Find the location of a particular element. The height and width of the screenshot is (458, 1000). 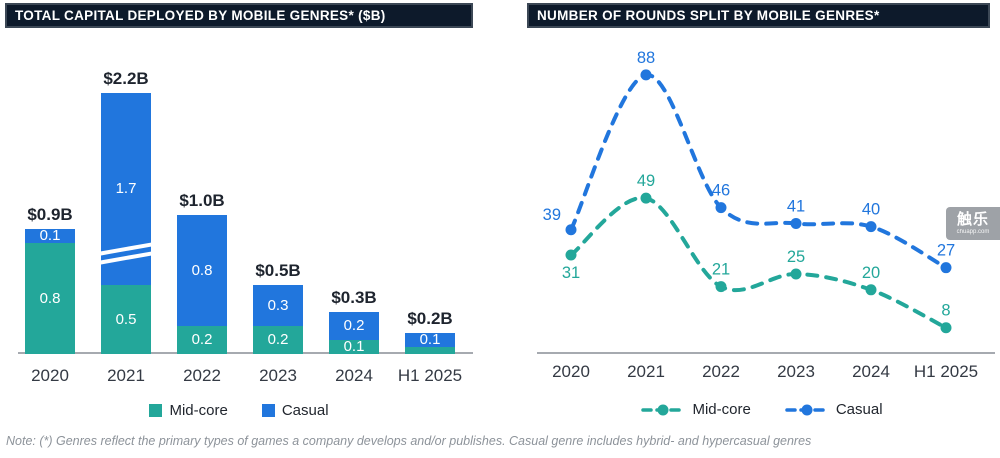

legend-label-casual: Casual is located at coordinates (305, 410).